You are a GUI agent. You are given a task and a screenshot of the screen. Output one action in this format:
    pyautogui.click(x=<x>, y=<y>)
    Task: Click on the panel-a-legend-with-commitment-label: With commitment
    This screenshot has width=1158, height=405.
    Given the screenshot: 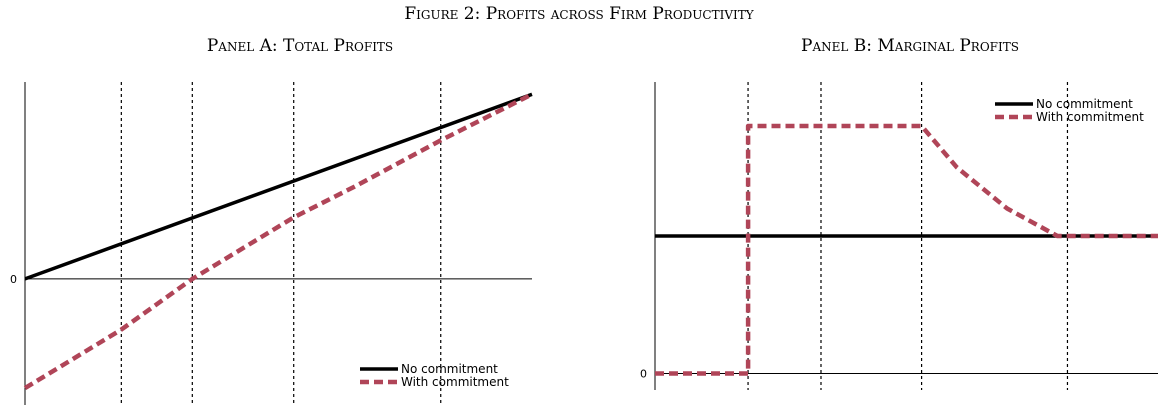 What is the action you would take?
    pyautogui.click(x=455, y=382)
    